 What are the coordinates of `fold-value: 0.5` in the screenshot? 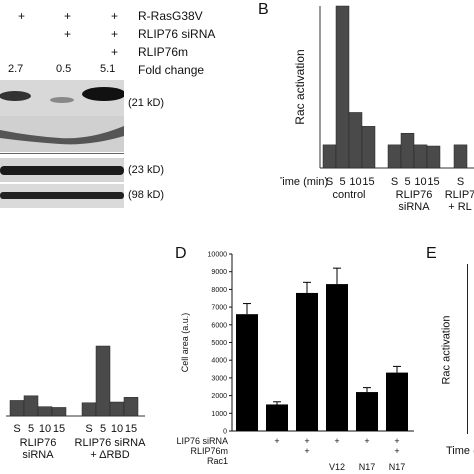 It's located at (64, 69).